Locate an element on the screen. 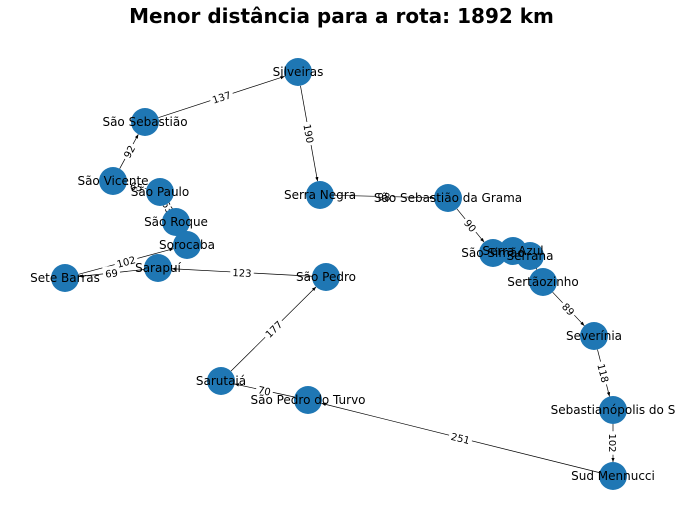 The width and height of the screenshot is (683, 525). node-label-sao-pedro: São Pedro is located at coordinates (326, 277).